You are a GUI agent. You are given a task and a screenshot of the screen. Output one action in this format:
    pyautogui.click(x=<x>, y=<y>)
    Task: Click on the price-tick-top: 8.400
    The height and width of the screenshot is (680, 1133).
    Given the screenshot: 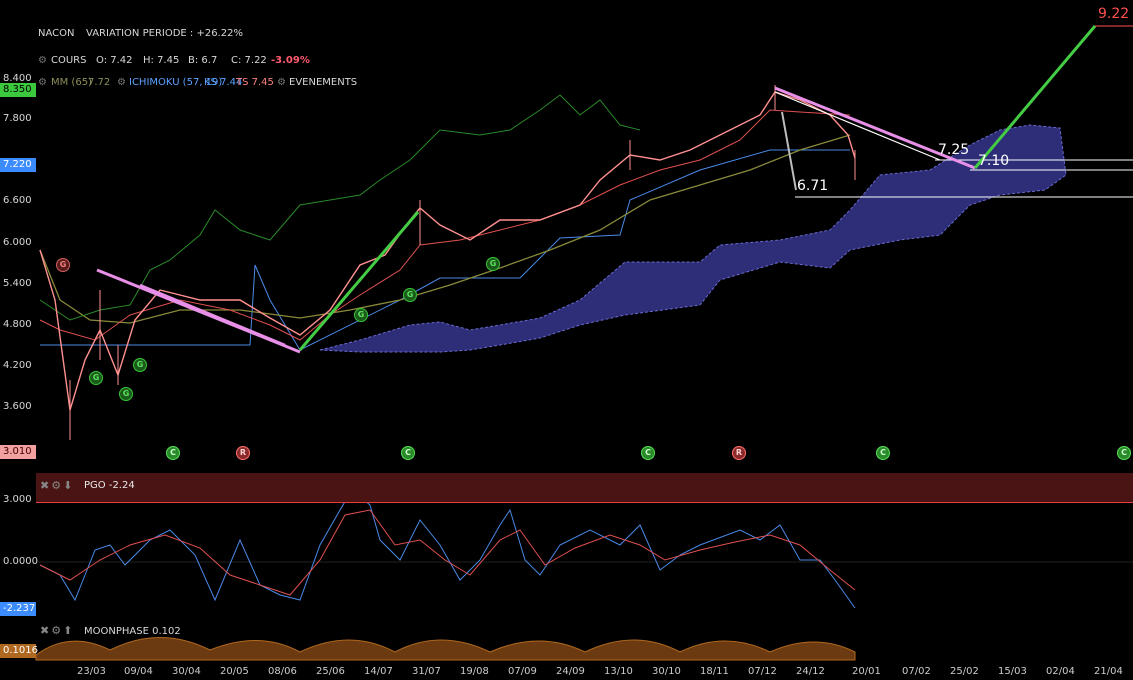 What is the action you would take?
    pyautogui.click(x=17, y=78)
    